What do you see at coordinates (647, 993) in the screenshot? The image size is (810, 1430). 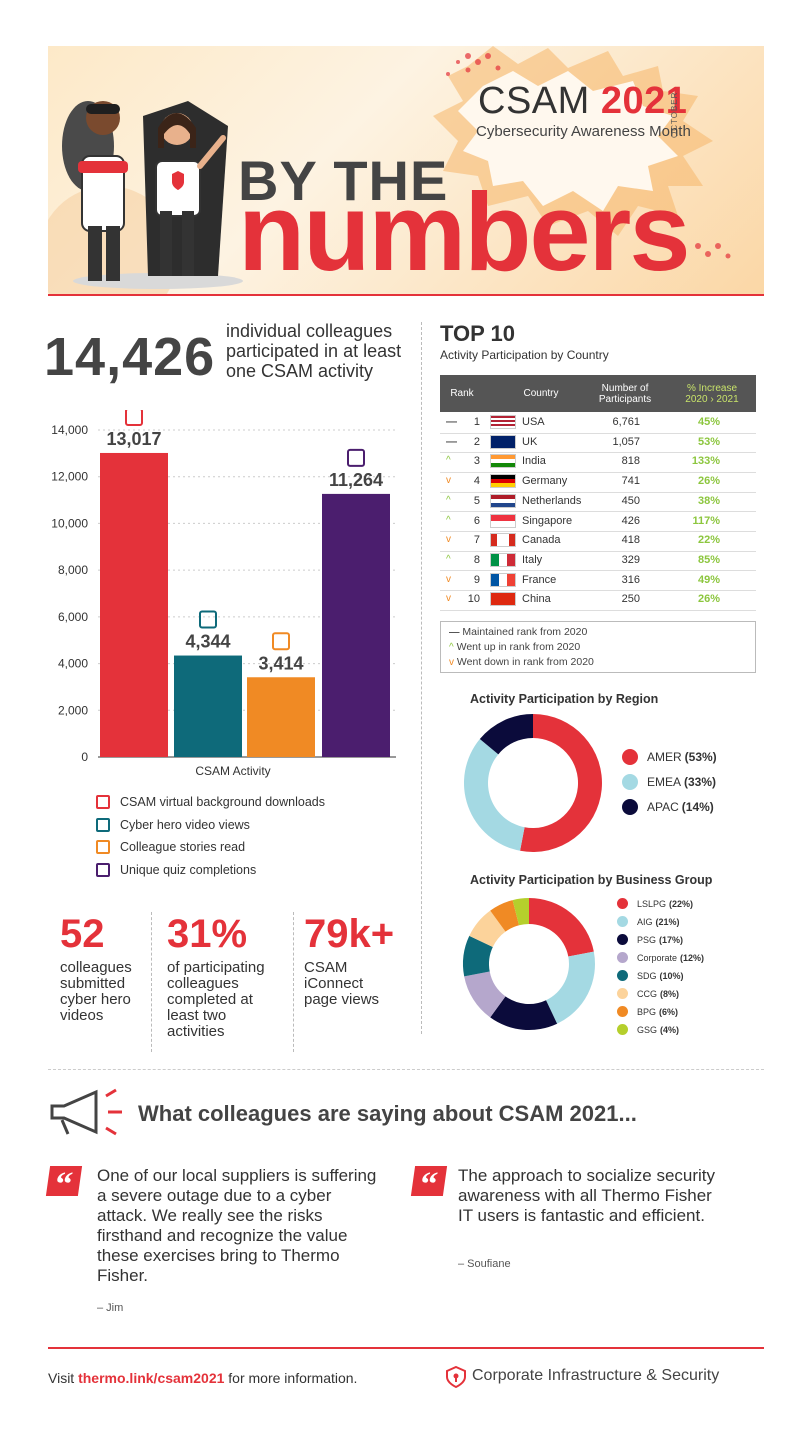 I see `business-label: CCG` at bounding box center [647, 993].